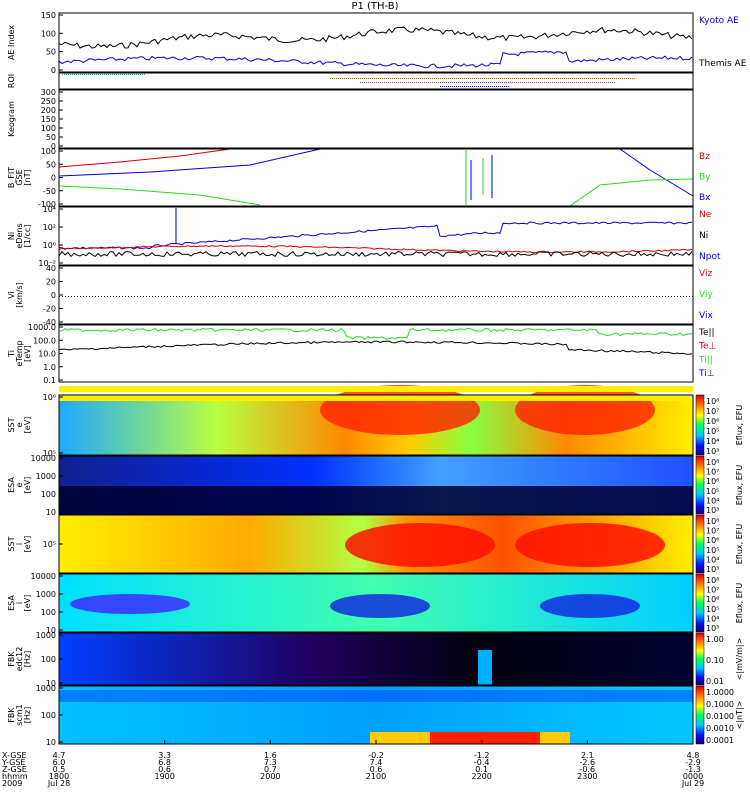  Describe the element at coordinates (712, 569) in the screenshot. I see `colorbar-label-sst_i: 10³` at that location.